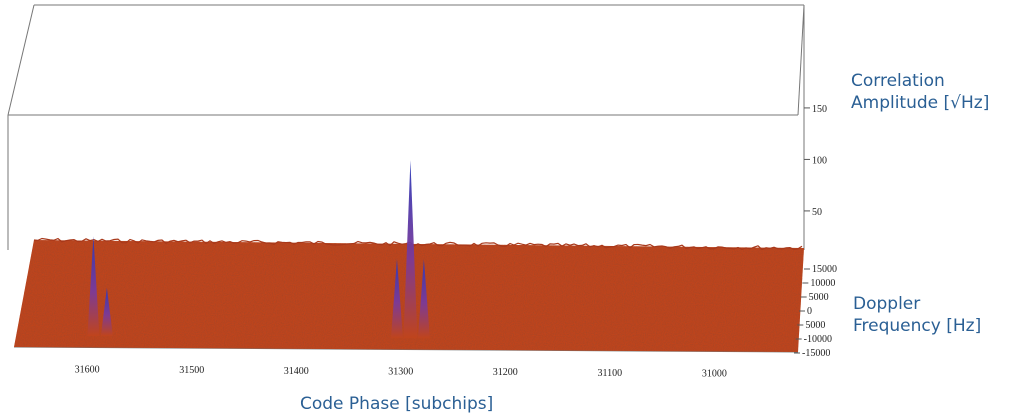 The image size is (1009, 419). What do you see at coordinates (817, 212) in the screenshot?
I see `amplitude-tick-label: 50` at bounding box center [817, 212].